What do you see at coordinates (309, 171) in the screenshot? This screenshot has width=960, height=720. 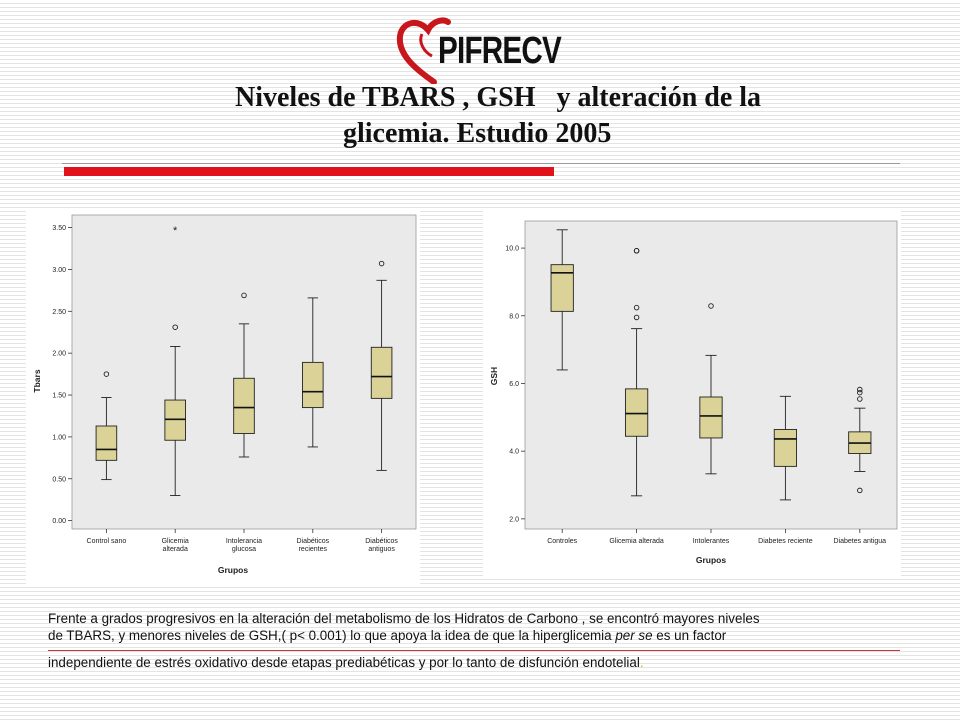 I see `title-accent-bar` at bounding box center [309, 171].